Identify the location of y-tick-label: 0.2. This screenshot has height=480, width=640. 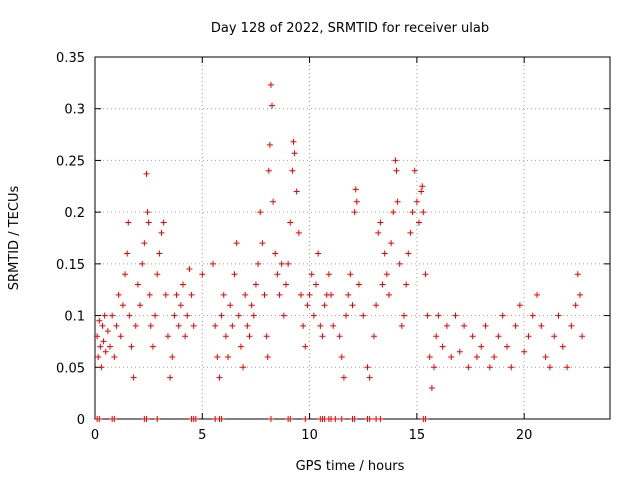
(74, 213).